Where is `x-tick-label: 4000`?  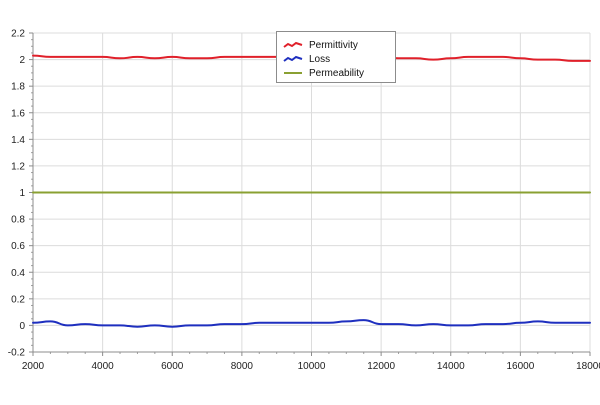 x-tick-label: 4000 is located at coordinates (103, 366).